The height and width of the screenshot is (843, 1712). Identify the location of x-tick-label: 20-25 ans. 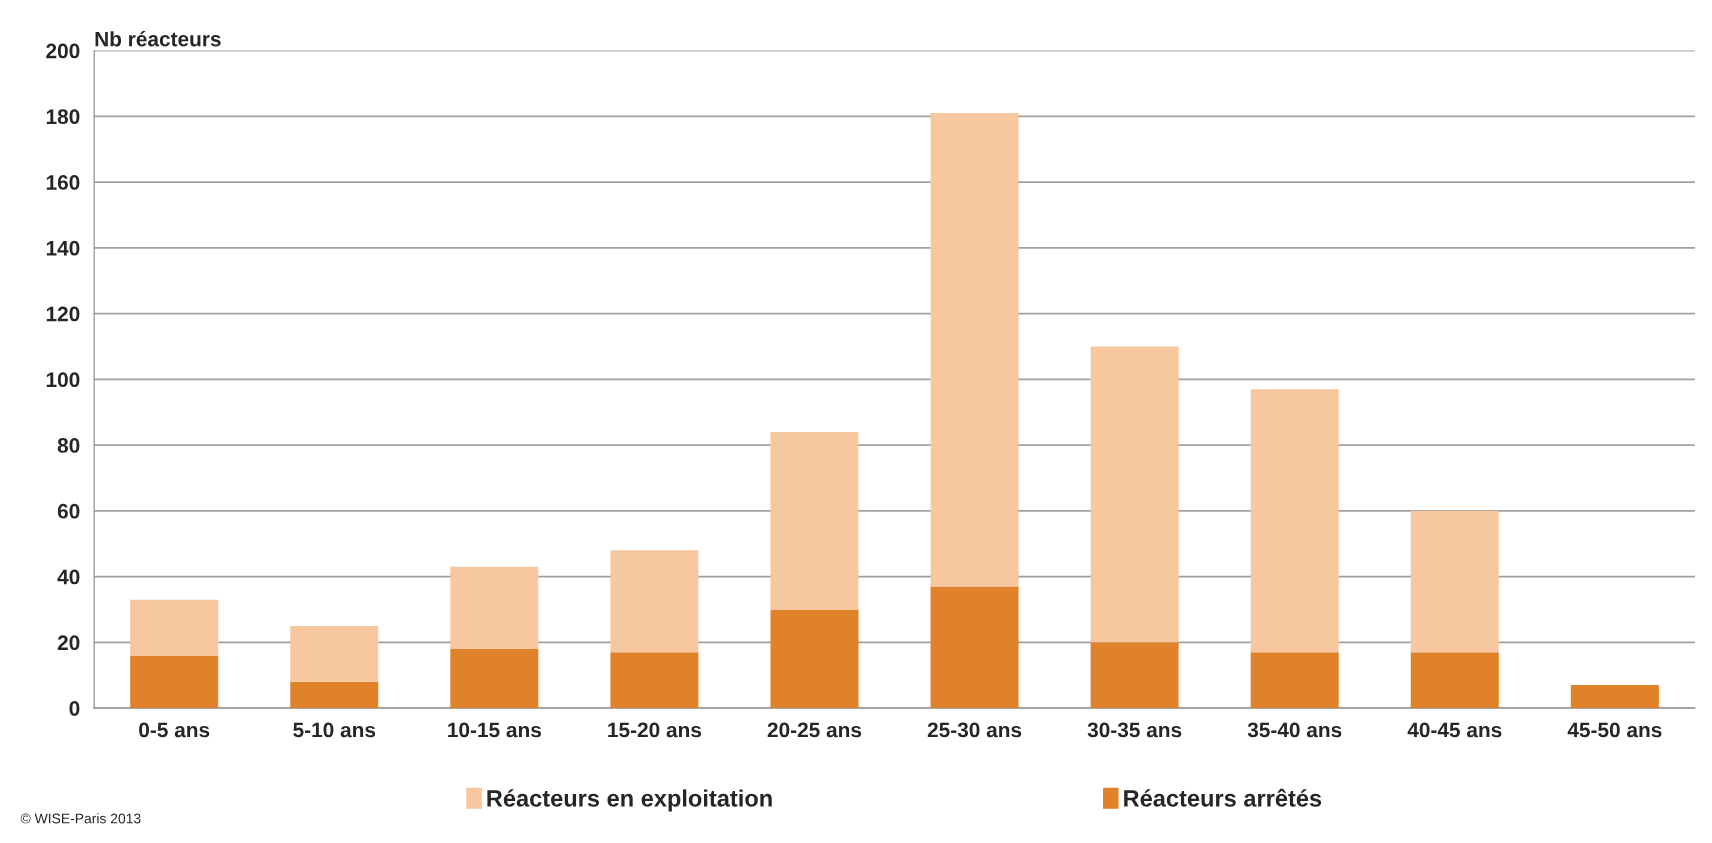
(814, 730).